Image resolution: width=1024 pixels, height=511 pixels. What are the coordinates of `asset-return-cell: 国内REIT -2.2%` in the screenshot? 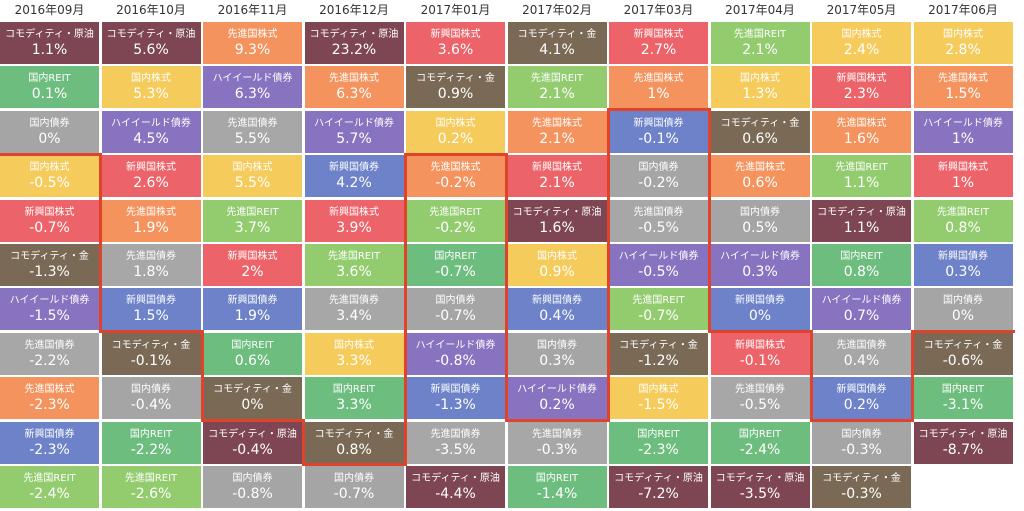 It's located at (151, 442).